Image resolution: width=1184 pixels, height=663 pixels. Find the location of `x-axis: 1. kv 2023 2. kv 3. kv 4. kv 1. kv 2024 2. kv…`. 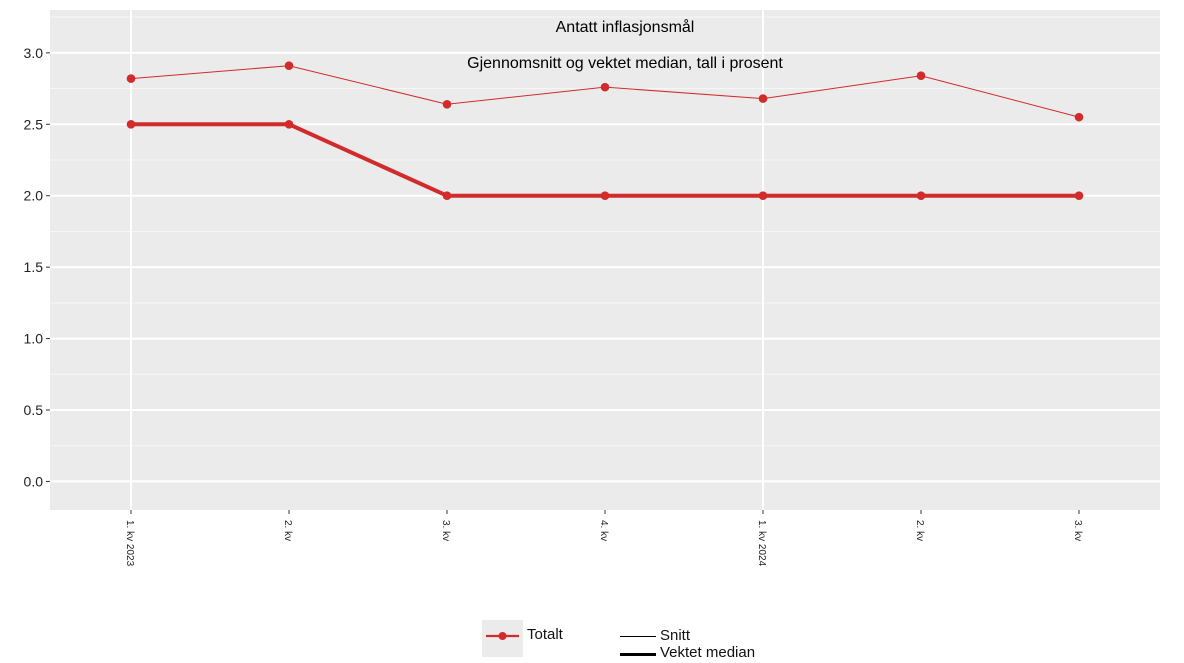

x-axis: 1. kv 2023 2. kv 3. kv 4. kv 1. kv 2024 2. kv… is located at coordinates (603, 538).